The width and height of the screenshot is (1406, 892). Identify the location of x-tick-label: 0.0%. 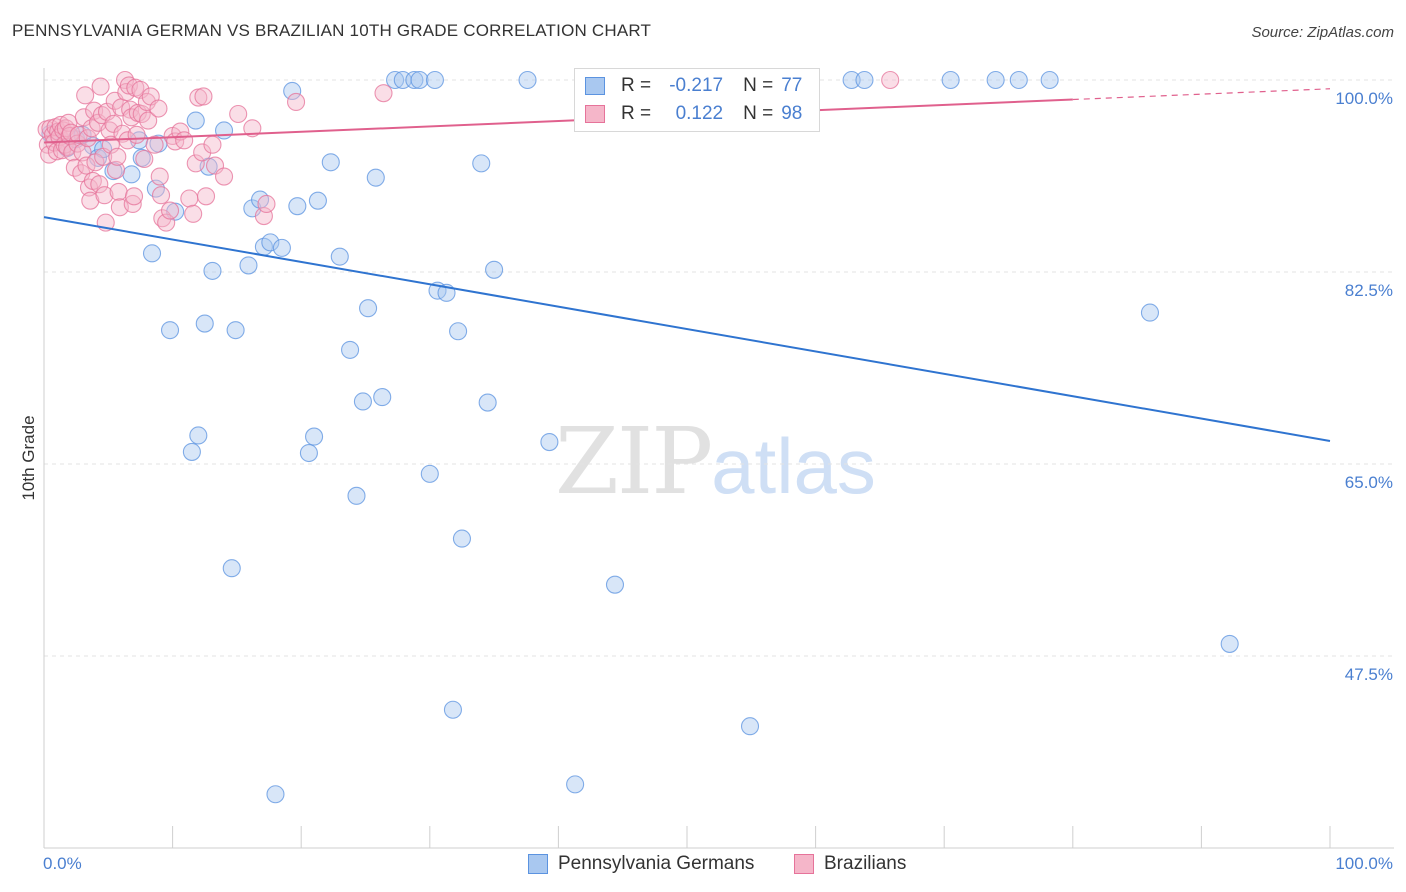
(62, 863).